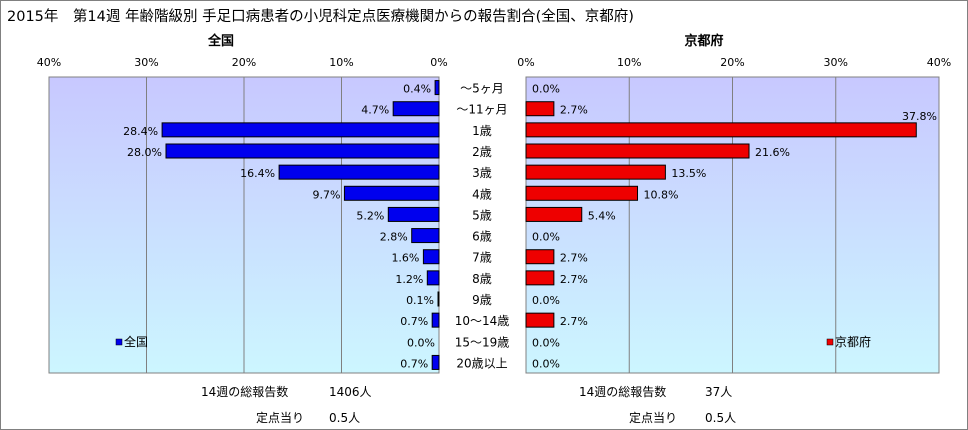  What do you see at coordinates (405, 258) in the screenshot?
I see `national-value-label: 1.6%` at bounding box center [405, 258].